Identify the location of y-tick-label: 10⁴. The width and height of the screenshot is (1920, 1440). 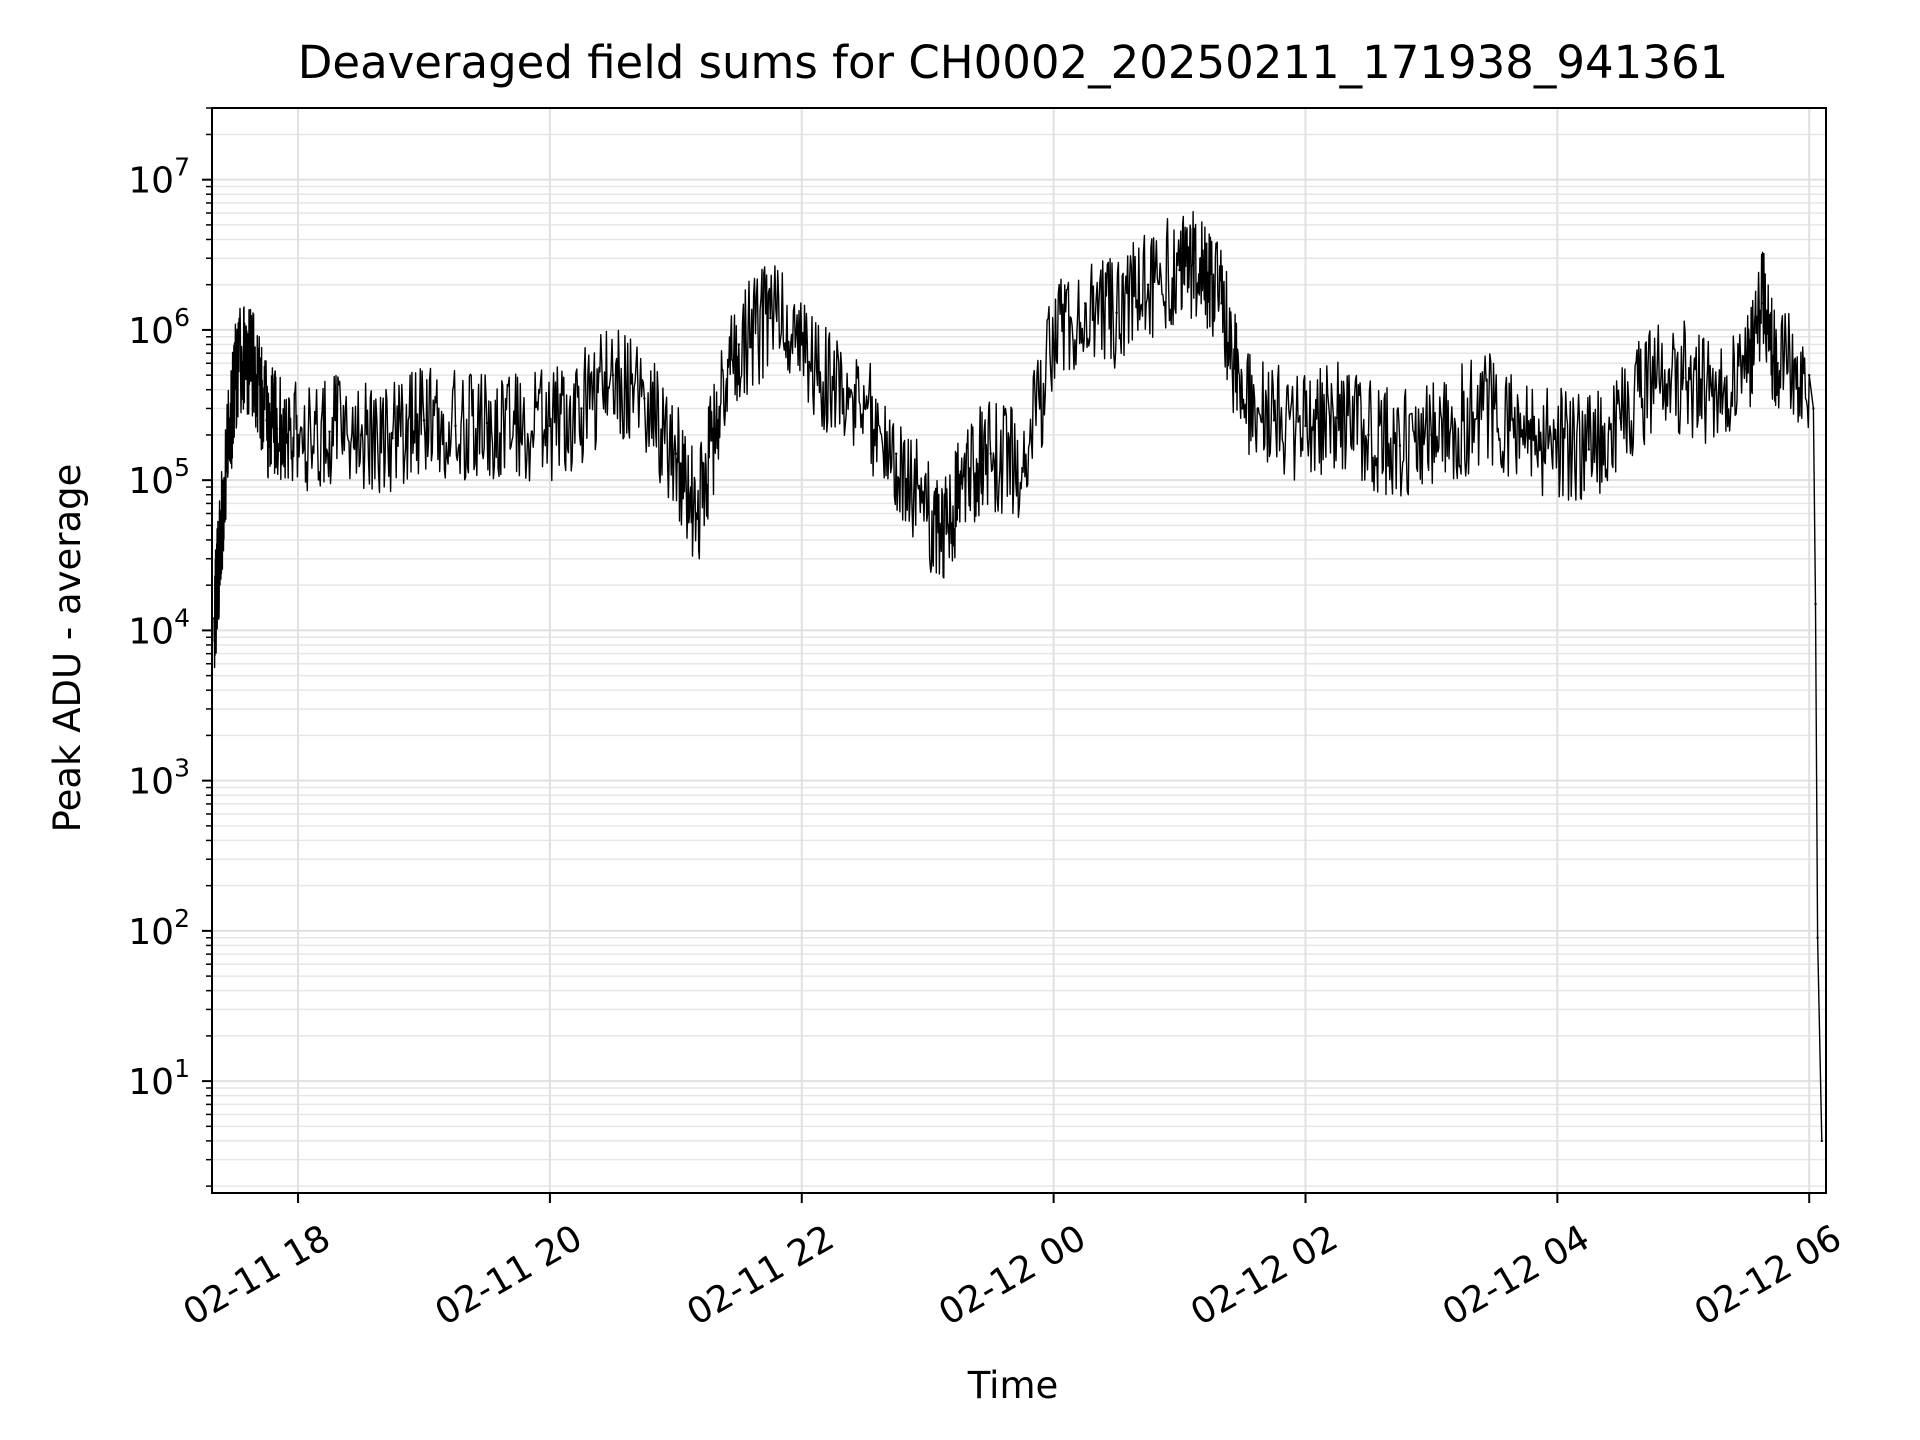
(159, 627).